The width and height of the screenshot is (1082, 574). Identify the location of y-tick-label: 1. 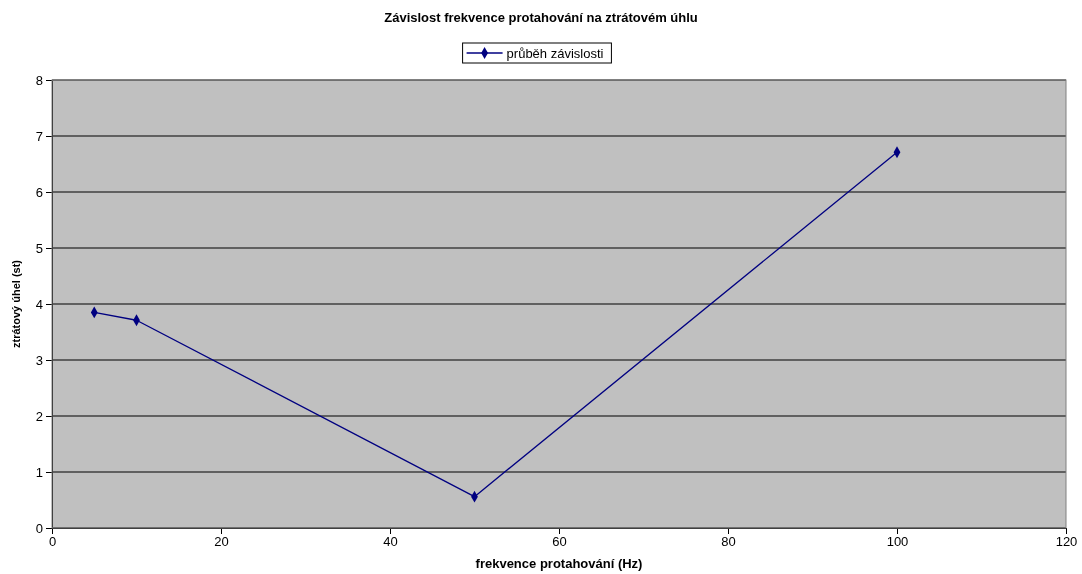
(39, 472).